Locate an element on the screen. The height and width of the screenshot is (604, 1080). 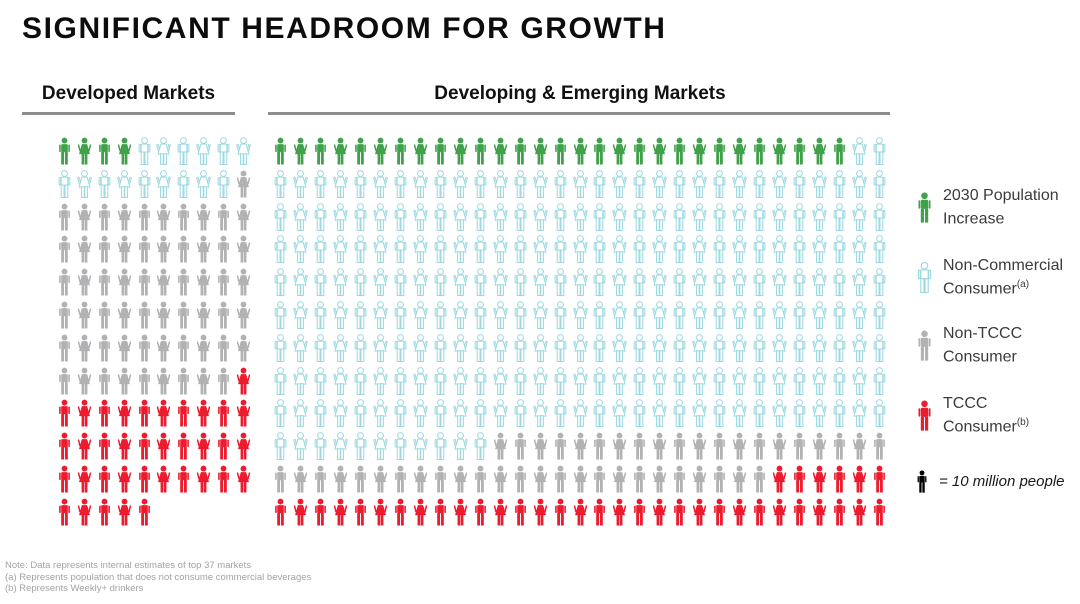
unit-person-icon is located at coordinates (922, 481).